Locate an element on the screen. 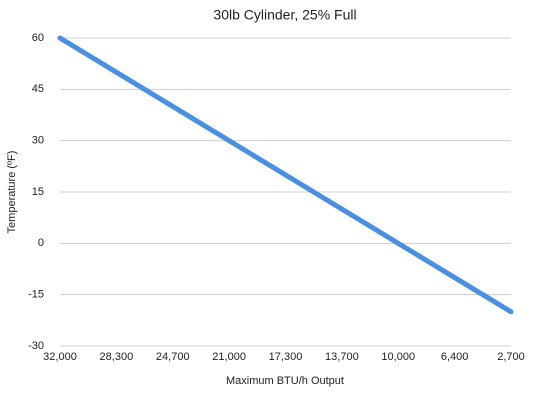 The width and height of the screenshot is (536, 396). x-tick-label: 24,700 is located at coordinates (173, 357).